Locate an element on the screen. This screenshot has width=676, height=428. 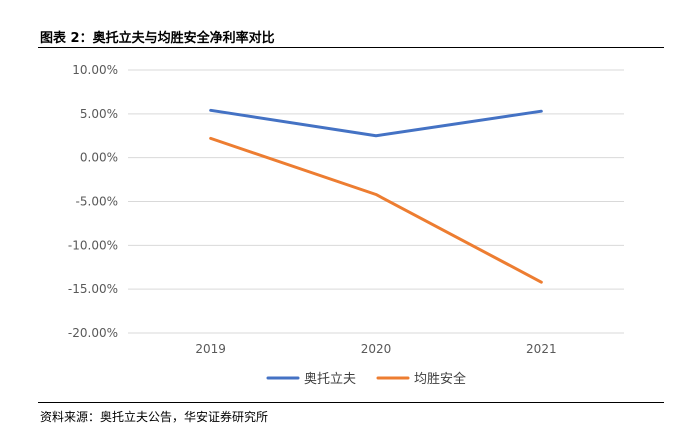
y-tick-label: 0.00% is located at coordinates (99, 158).